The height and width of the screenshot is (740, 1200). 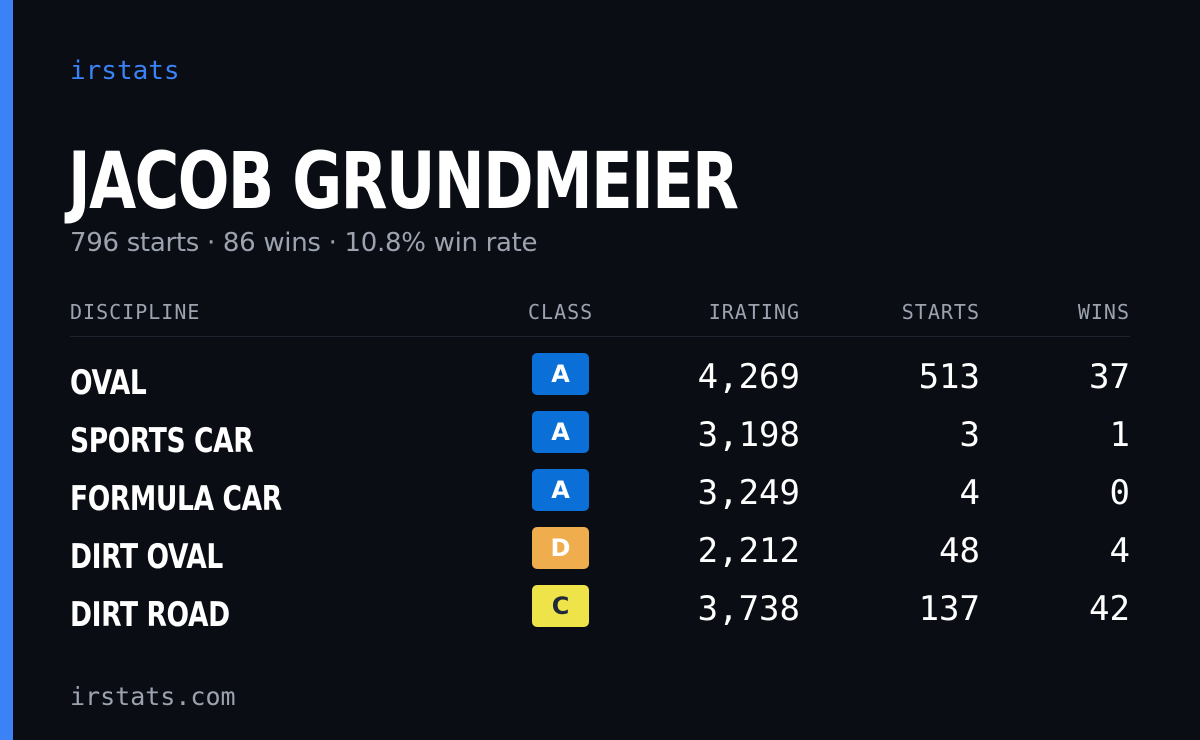 What do you see at coordinates (125, 71) in the screenshot?
I see `brand-logo: irstats` at bounding box center [125, 71].